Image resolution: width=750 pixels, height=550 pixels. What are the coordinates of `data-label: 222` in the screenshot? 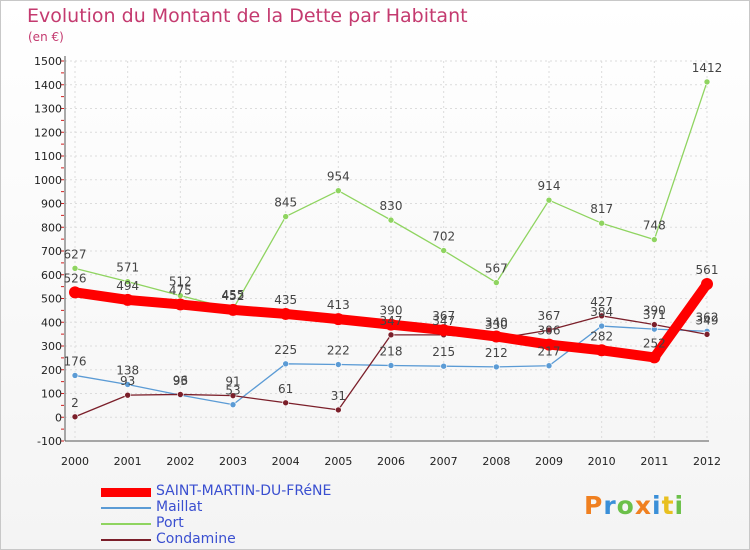 It's located at (338, 351).